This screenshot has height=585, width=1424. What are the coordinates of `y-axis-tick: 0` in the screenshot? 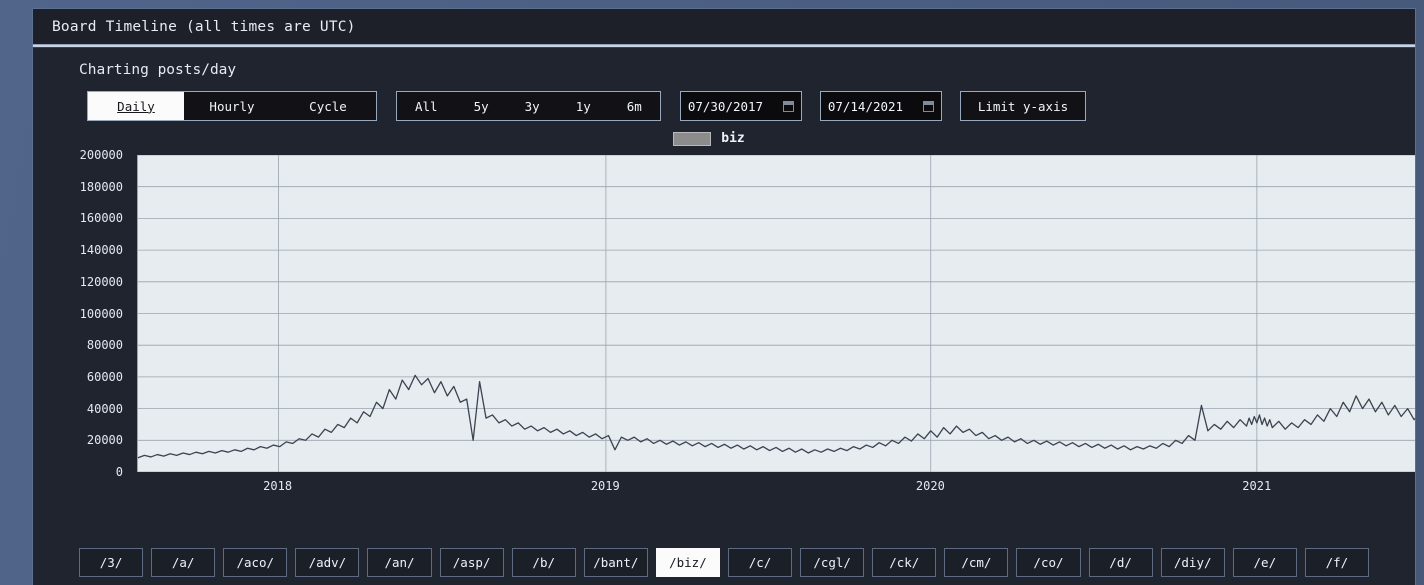 It's located at (119, 472).